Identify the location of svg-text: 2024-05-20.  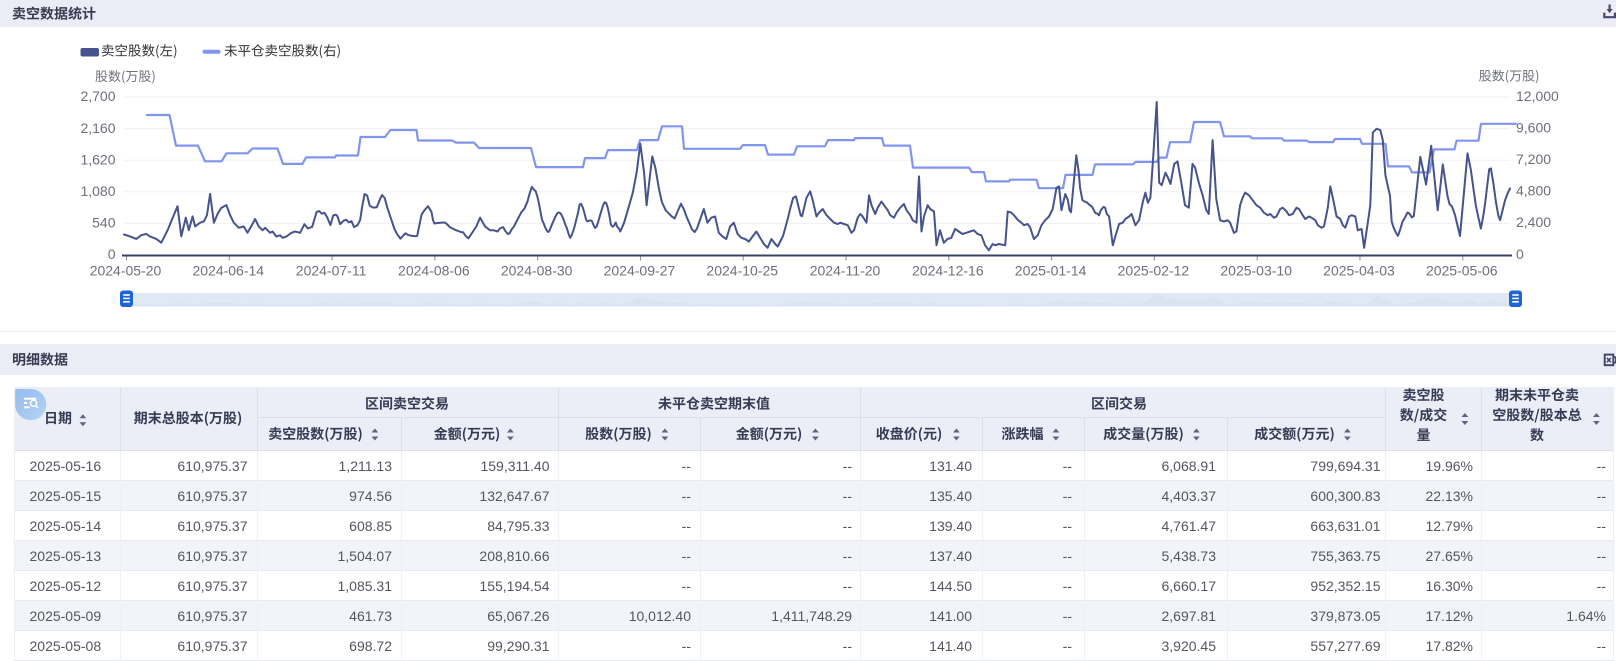
(126, 271).